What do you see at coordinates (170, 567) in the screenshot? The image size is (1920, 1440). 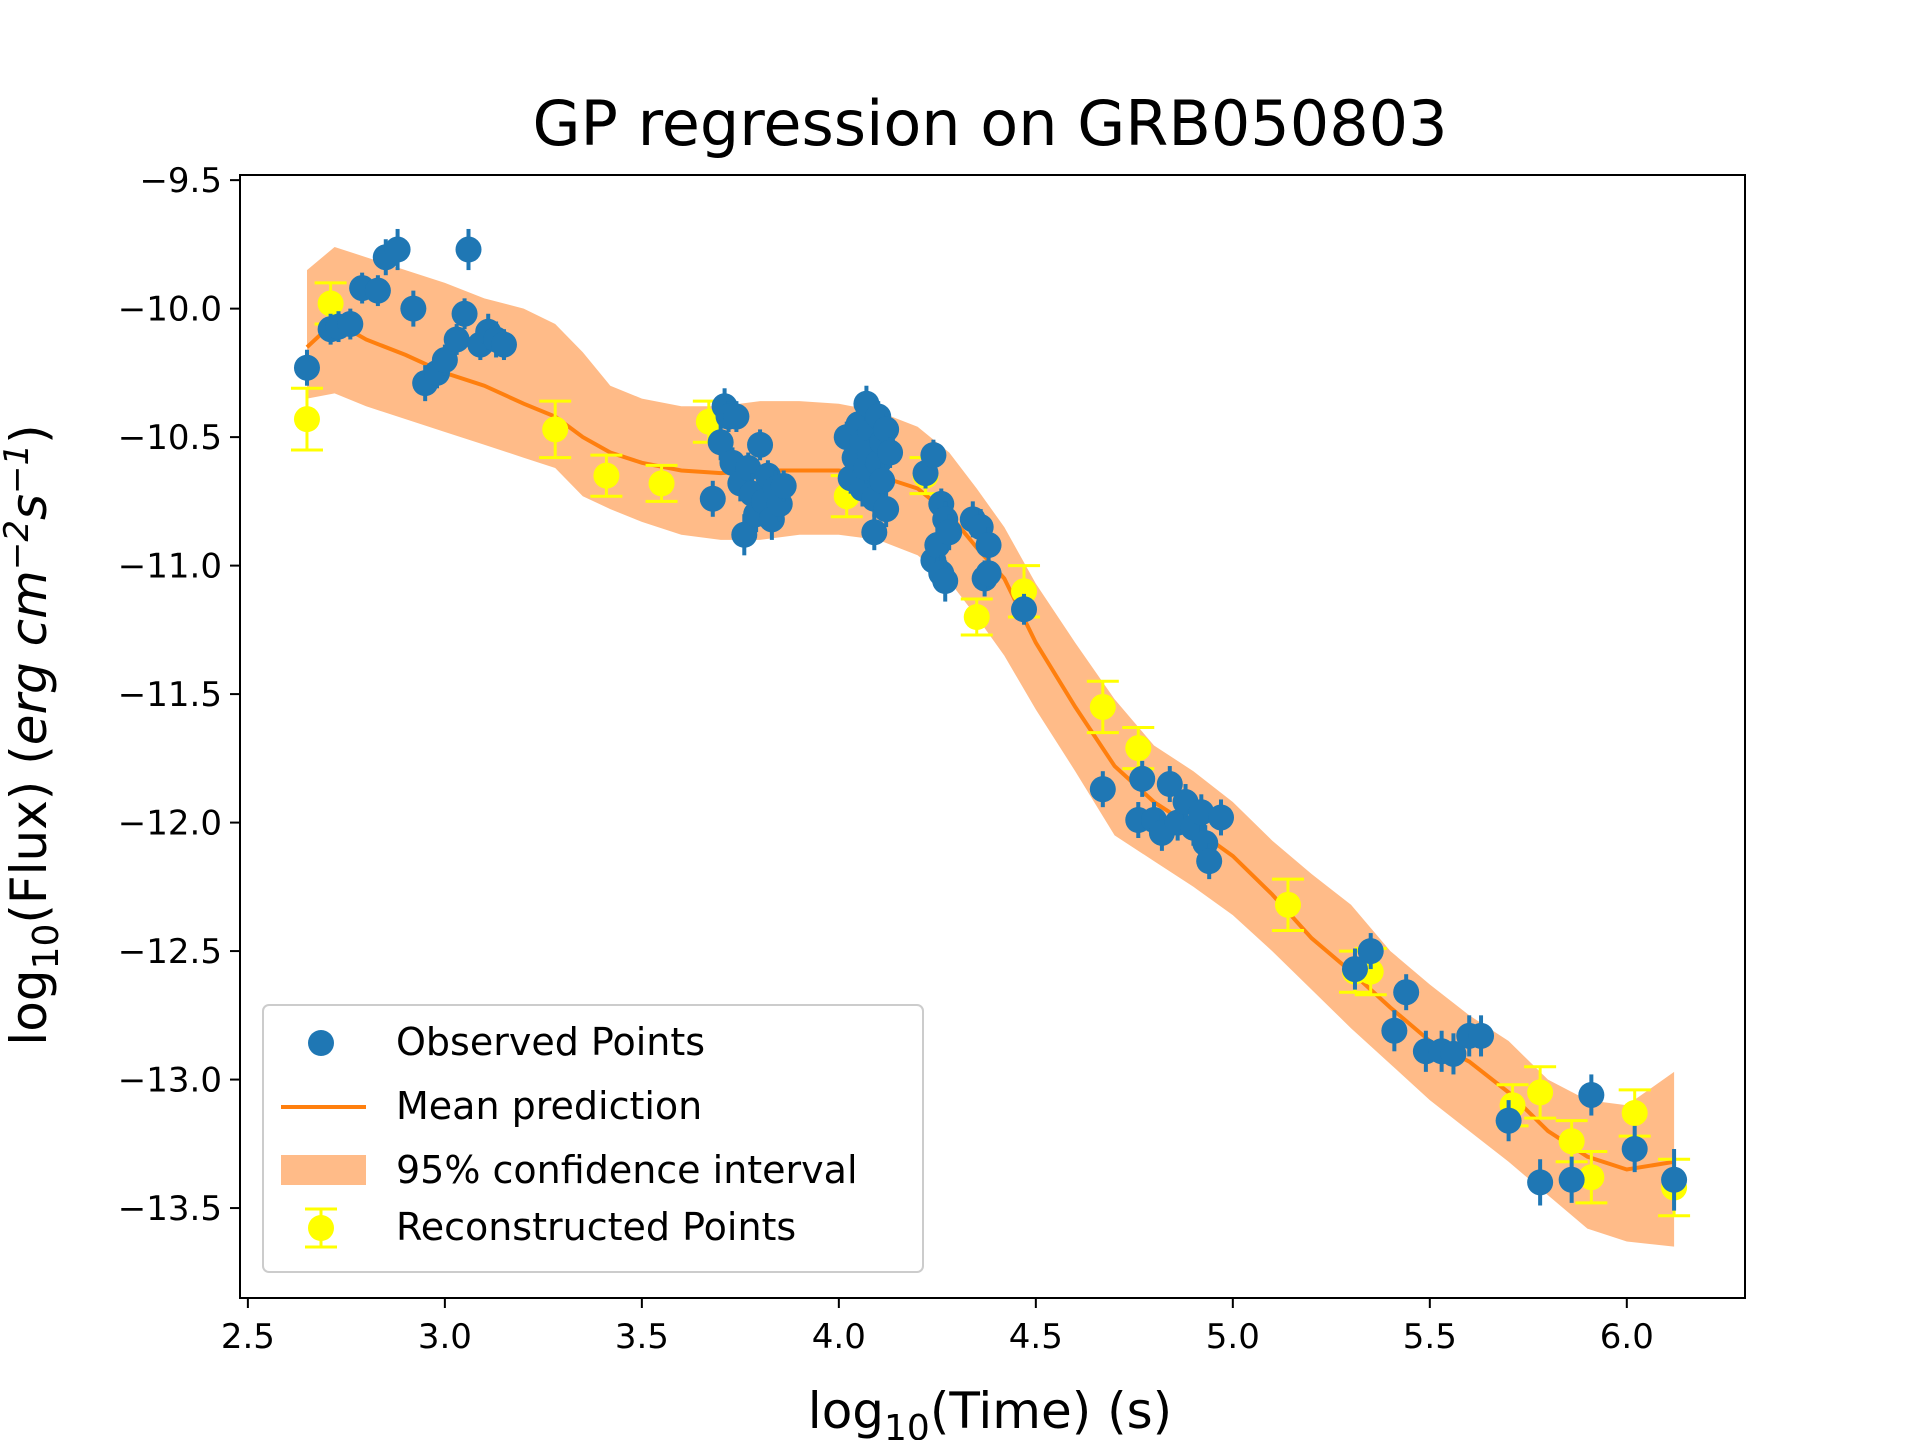 I see `y-tick-label: −11.0` at bounding box center [170, 567].